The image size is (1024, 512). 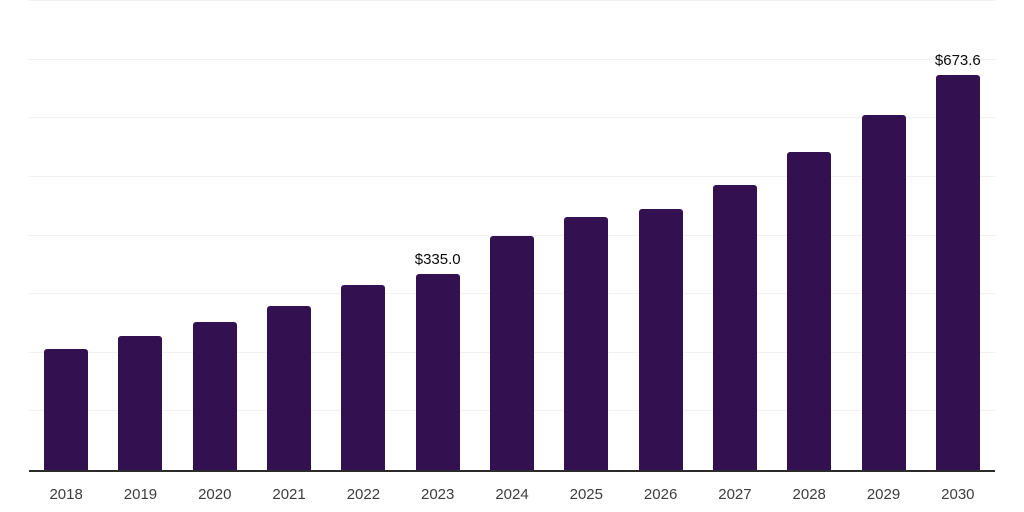 What do you see at coordinates (66, 494) in the screenshot?
I see `x-tick-label-2018: 2018` at bounding box center [66, 494].